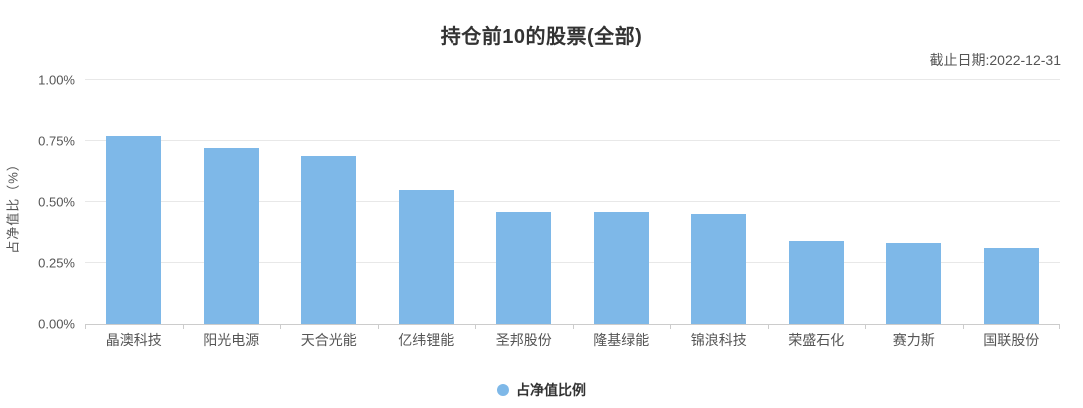  What do you see at coordinates (231, 236) in the screenshot?
I see `bar-阳光电源` at bounding box center [231, 236].